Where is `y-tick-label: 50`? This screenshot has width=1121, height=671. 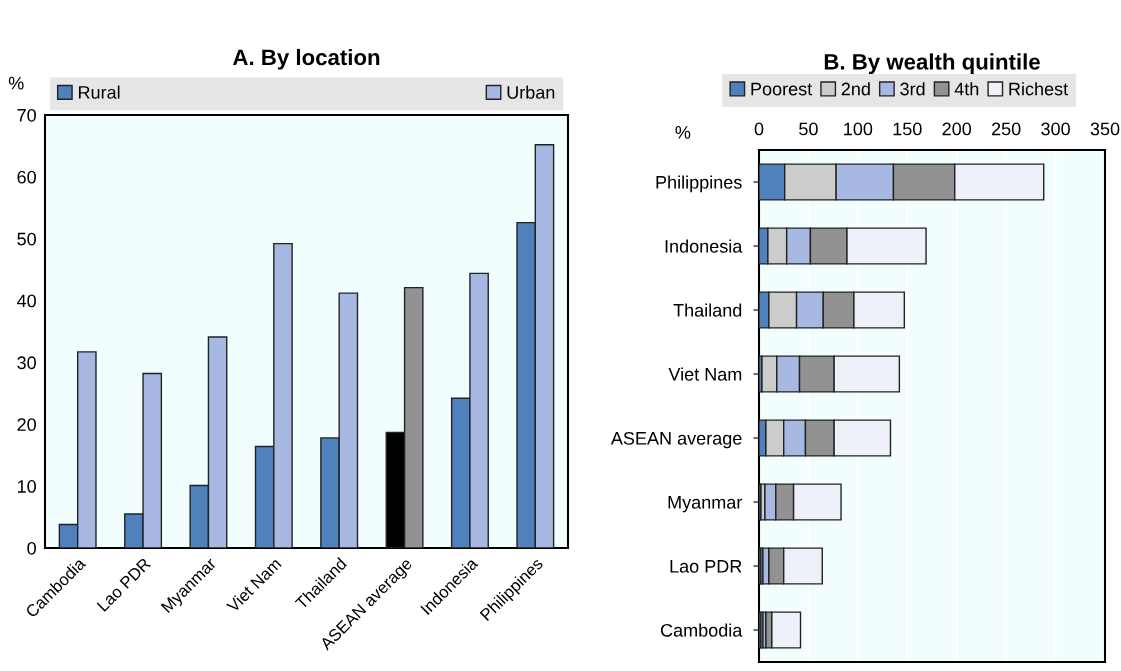
y-tick-label: 50 is located at coordinates (26, 239).